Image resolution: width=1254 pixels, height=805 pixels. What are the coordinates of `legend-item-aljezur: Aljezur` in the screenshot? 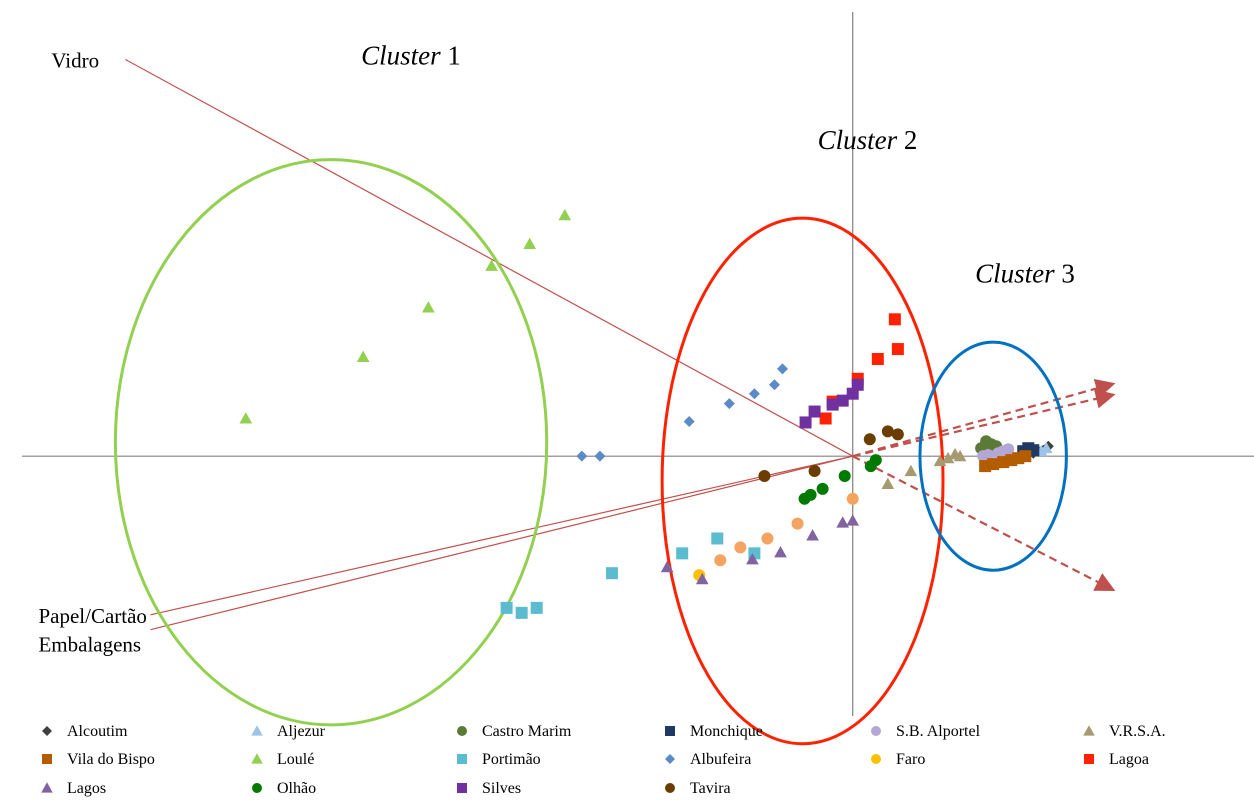 It's located at (288, 731).